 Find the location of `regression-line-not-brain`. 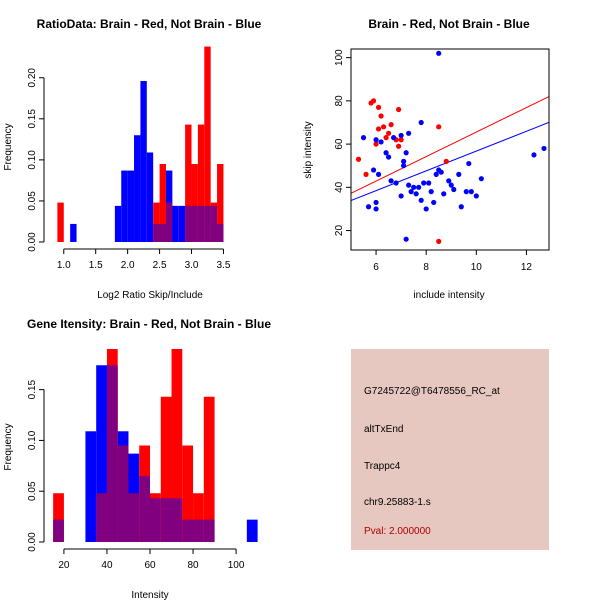

regression-line-not-brain is located at coordinates (450, 161).